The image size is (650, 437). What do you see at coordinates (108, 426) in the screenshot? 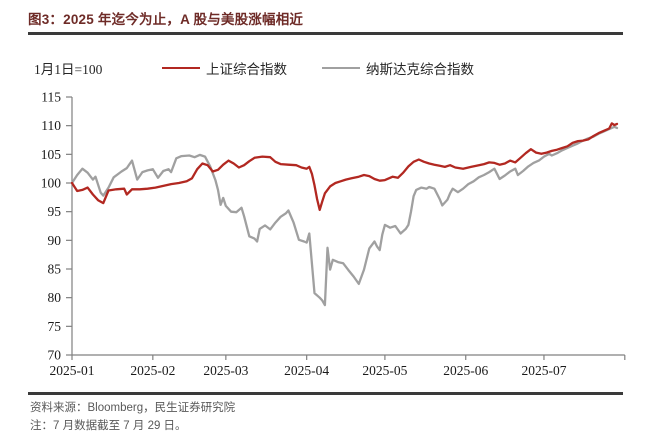
I see `data-cutoff-note: 注：7 月数据截至 7 月 29 日。` at bounding box center [108, 426].